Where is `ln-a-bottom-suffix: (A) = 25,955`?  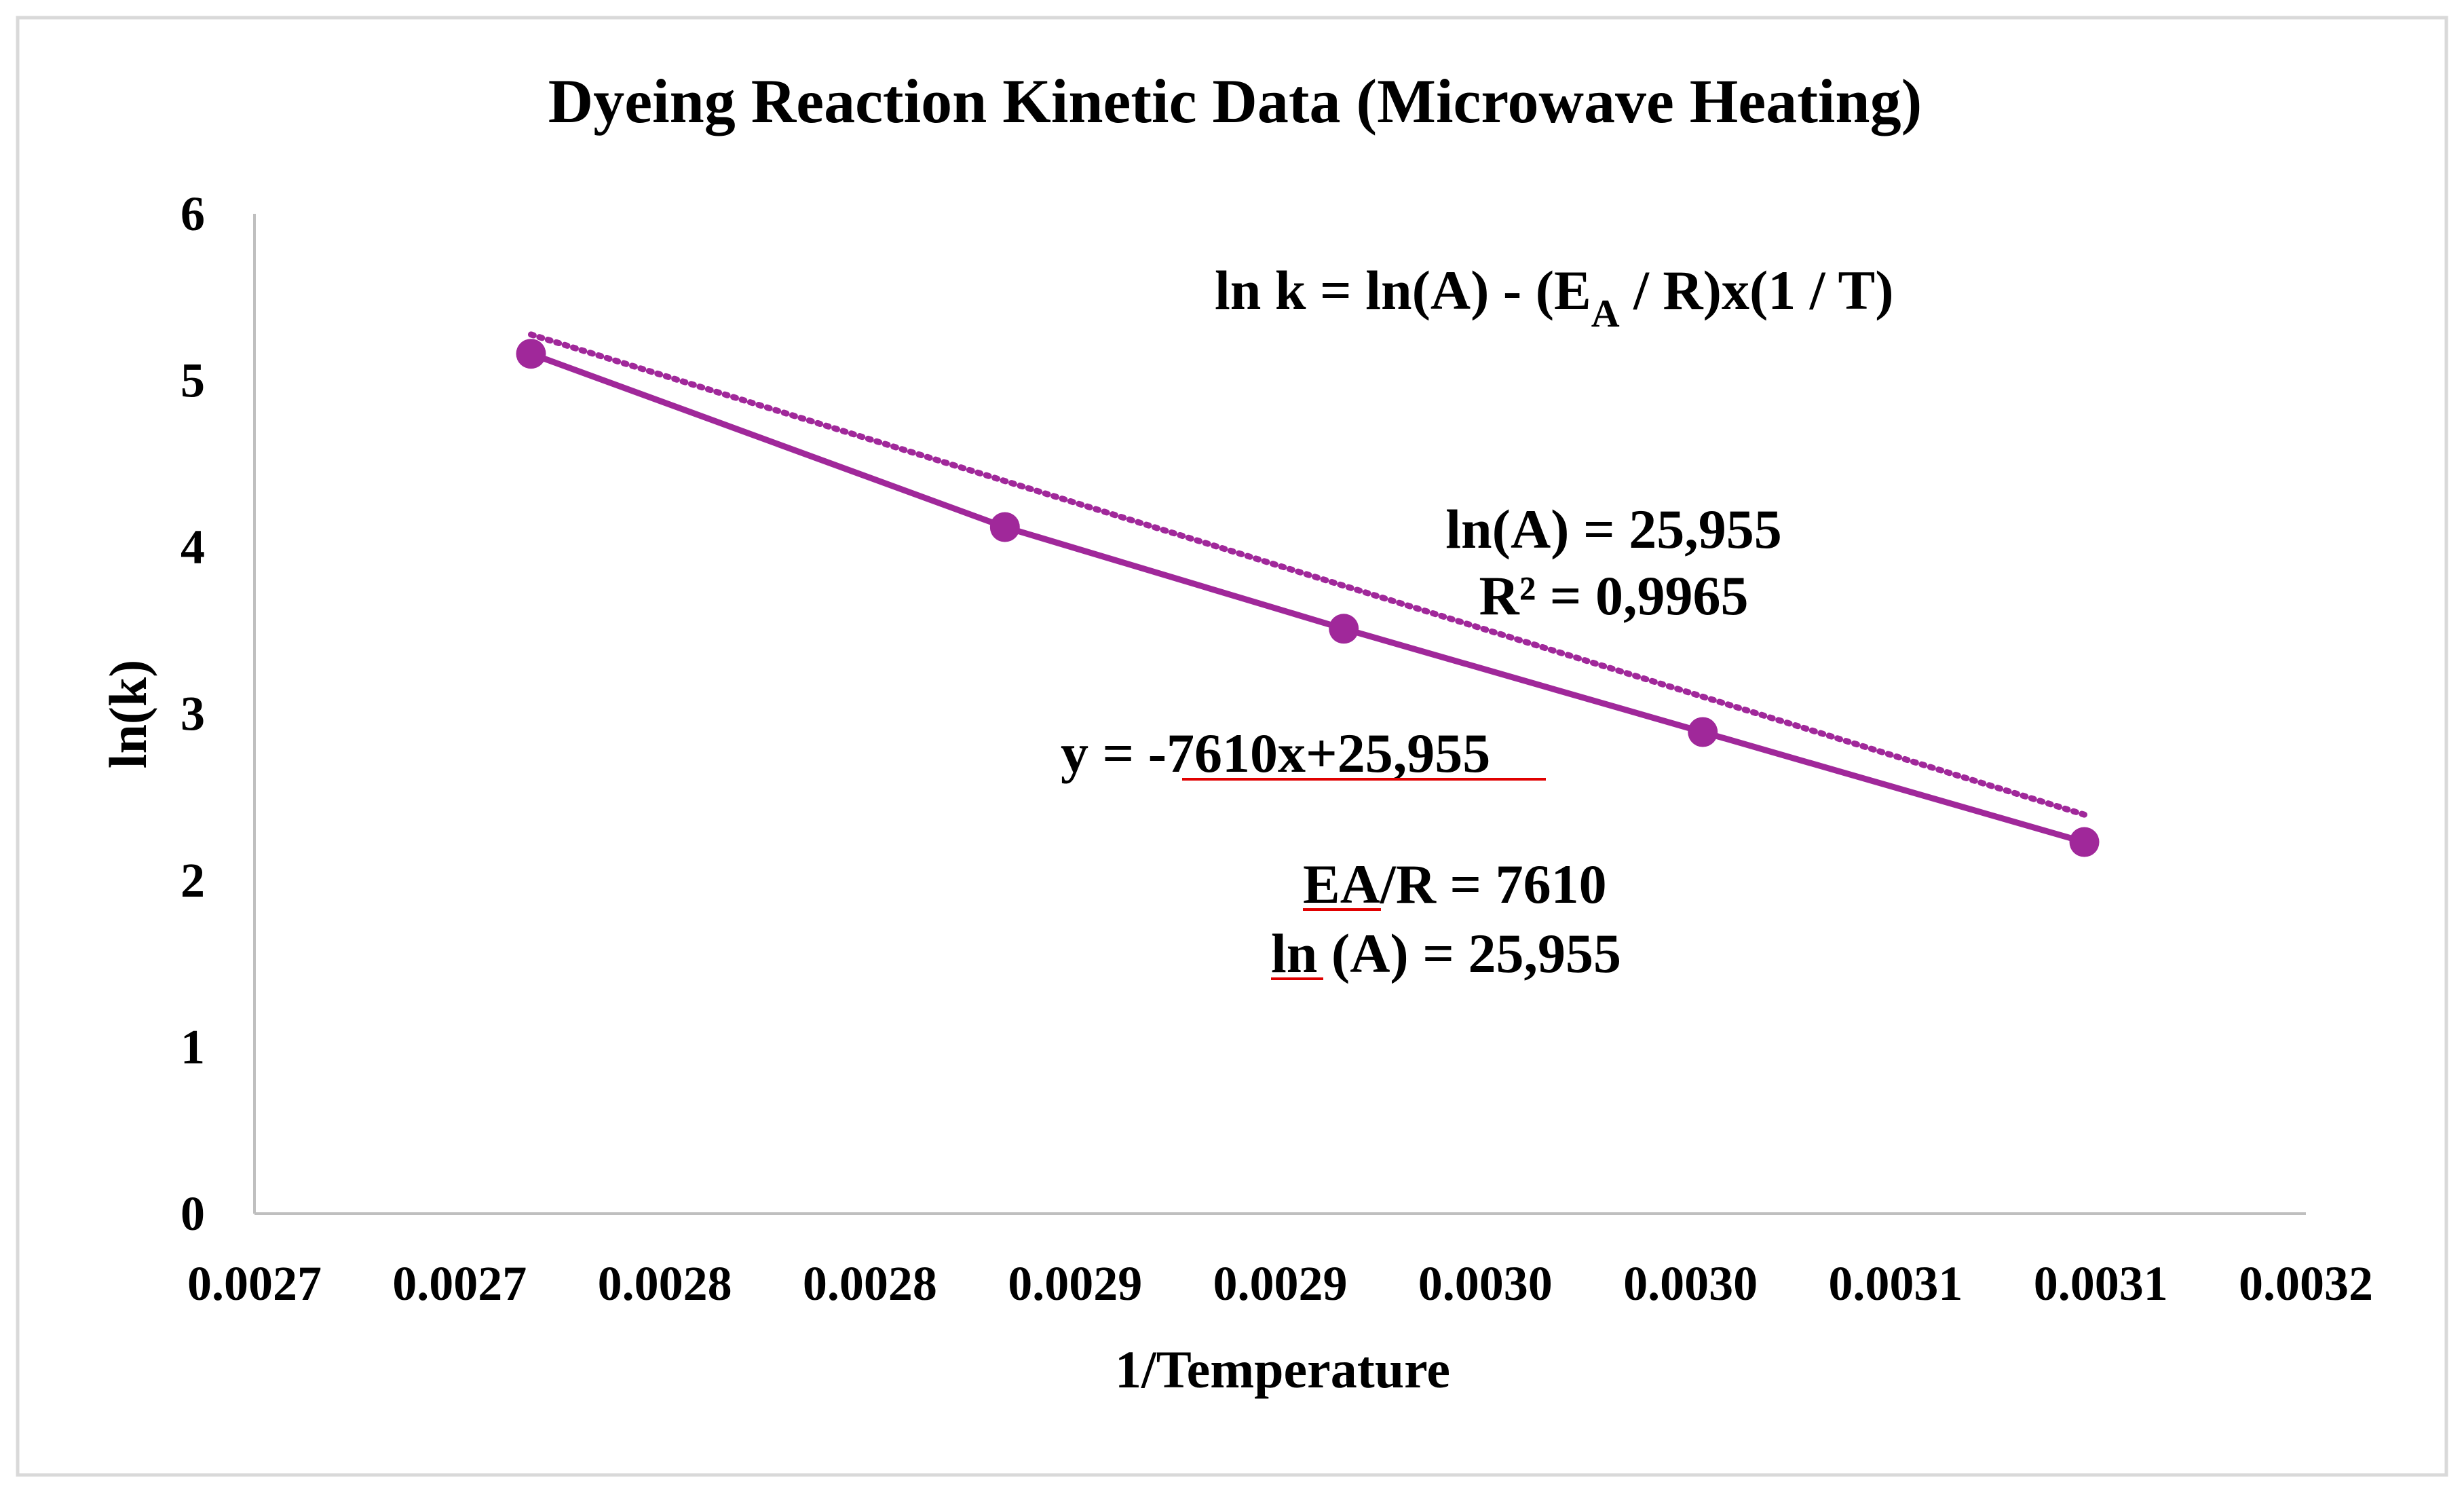
ln-a-bottom-suffix: (A) = 25,955 is located at coordinates (1469, 953).